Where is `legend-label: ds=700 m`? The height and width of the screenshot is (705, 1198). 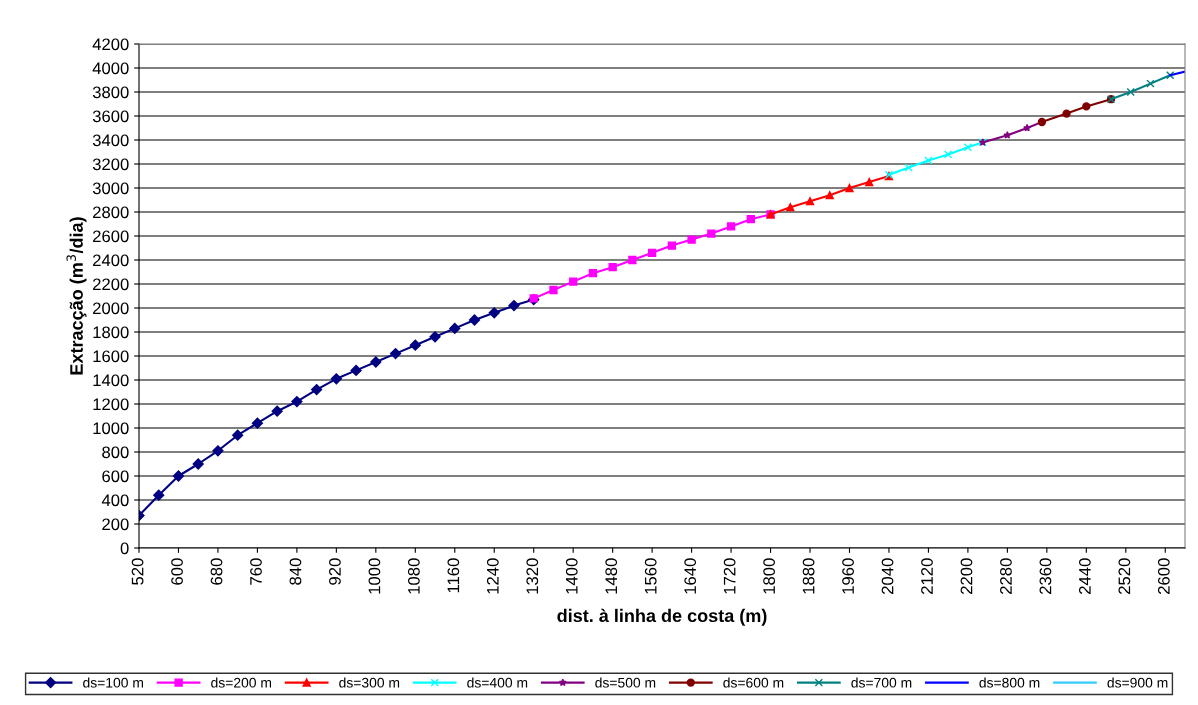 legend-label: ds=700 m is located at coordinates (881, 682).